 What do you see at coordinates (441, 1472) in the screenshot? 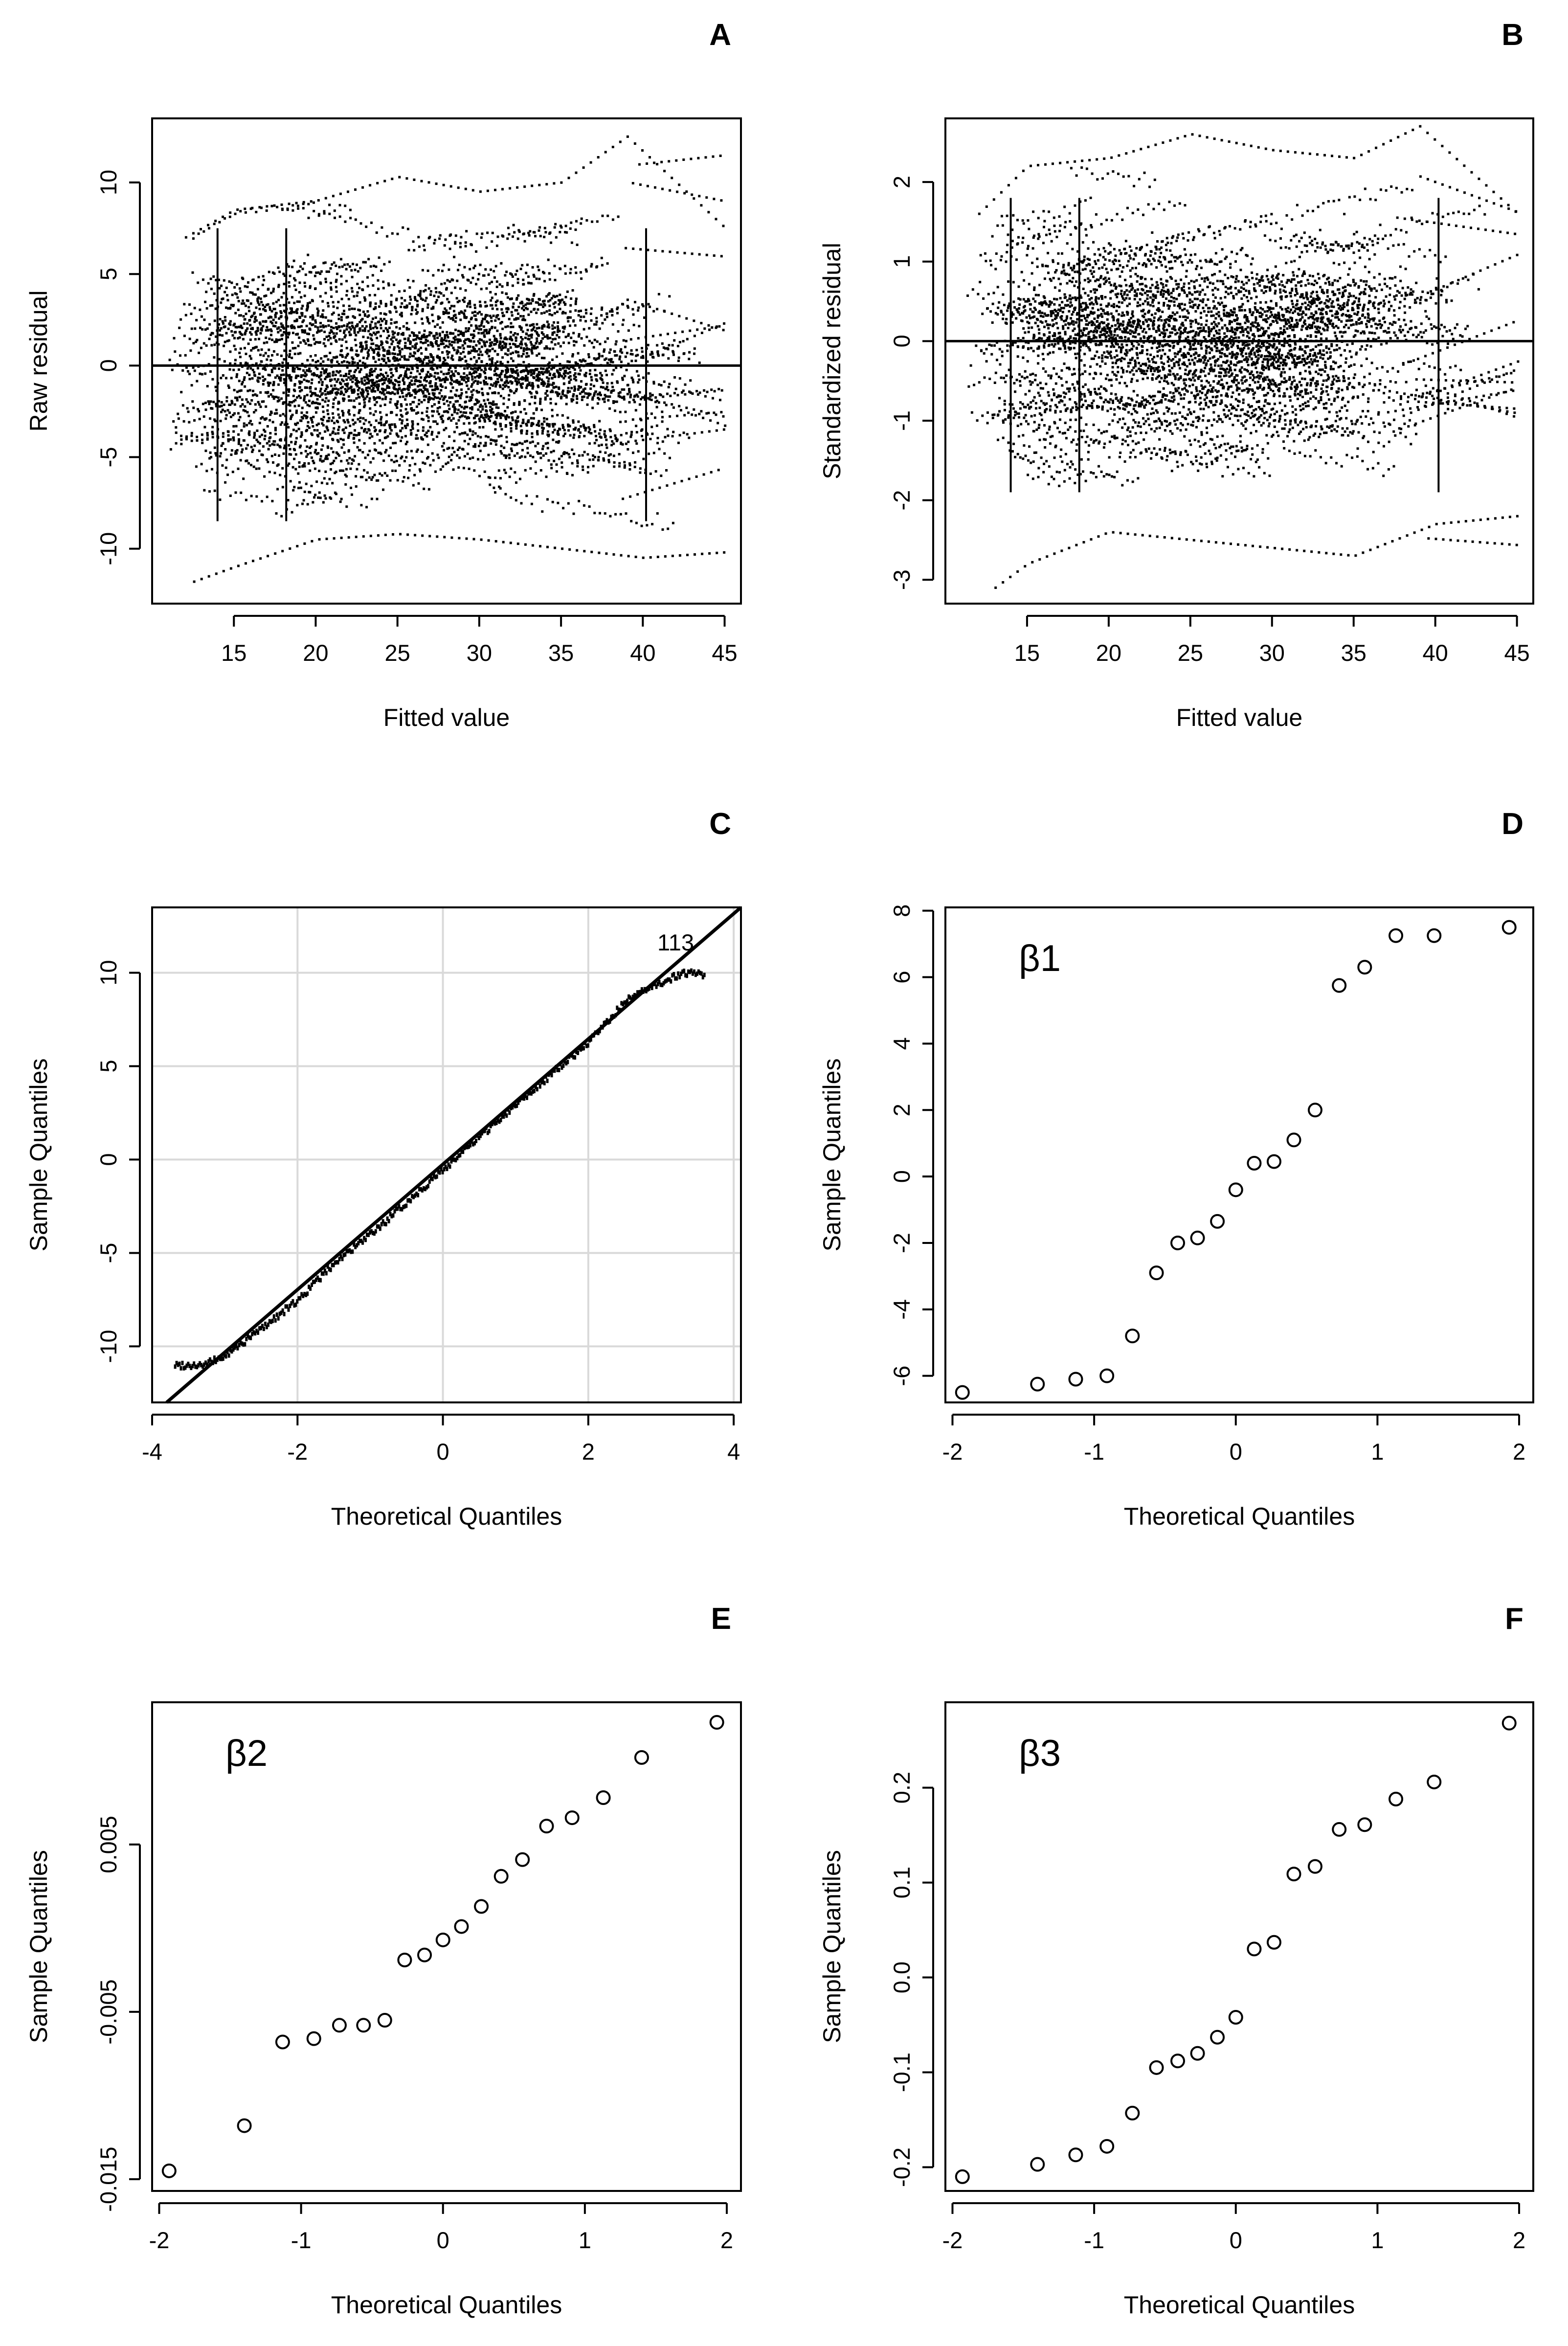
I see `x-axis: -4 -2 0 2 4 Theoretical Quantiles` at bounding box center [441, 1472].